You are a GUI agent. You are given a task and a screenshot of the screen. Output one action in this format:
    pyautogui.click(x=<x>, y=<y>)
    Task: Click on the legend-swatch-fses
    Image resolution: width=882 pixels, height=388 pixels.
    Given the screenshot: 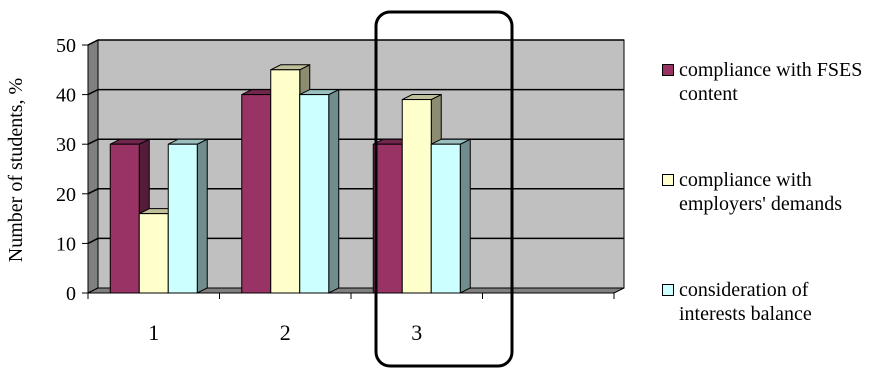 What is the action you would take?
    pyautogui.click(x=668, y=70)
    